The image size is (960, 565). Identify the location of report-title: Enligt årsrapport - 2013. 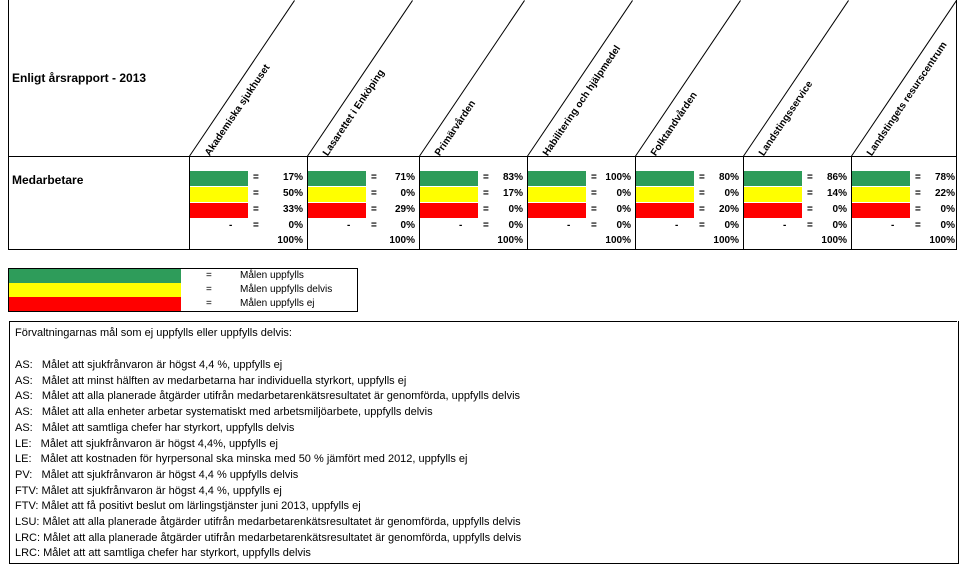
(79, 78).